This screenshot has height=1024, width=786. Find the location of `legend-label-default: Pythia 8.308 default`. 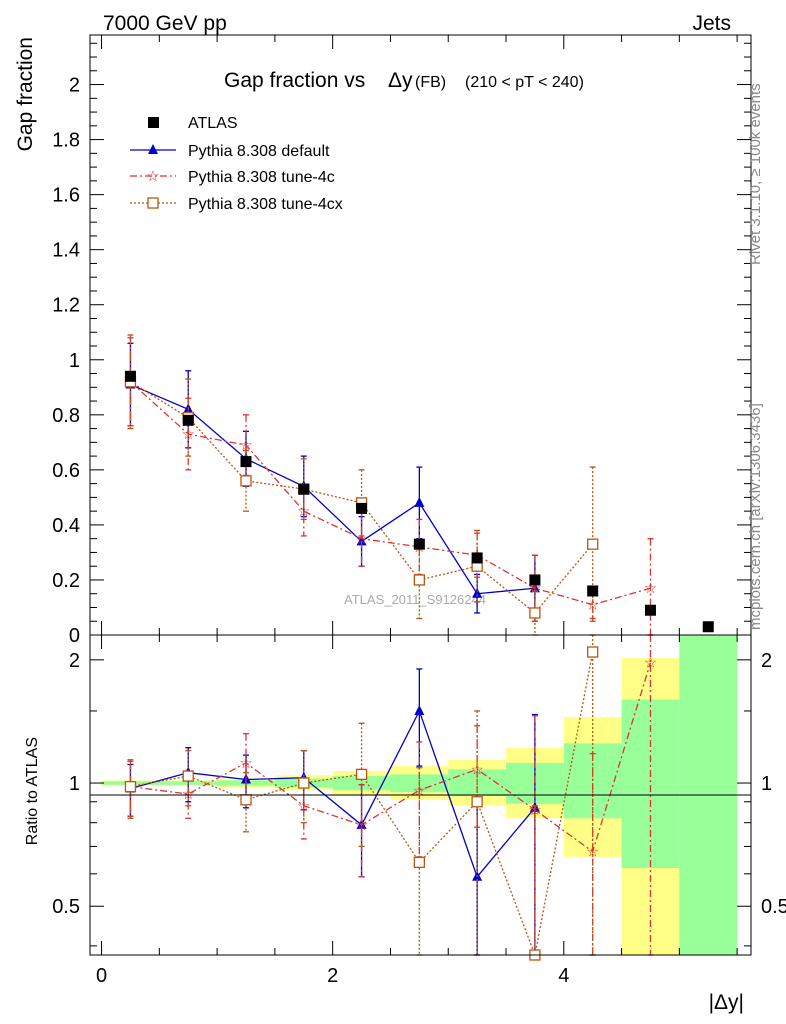

legend-label-default: Pythia 8.308 default is located at coordinates (259, 151).